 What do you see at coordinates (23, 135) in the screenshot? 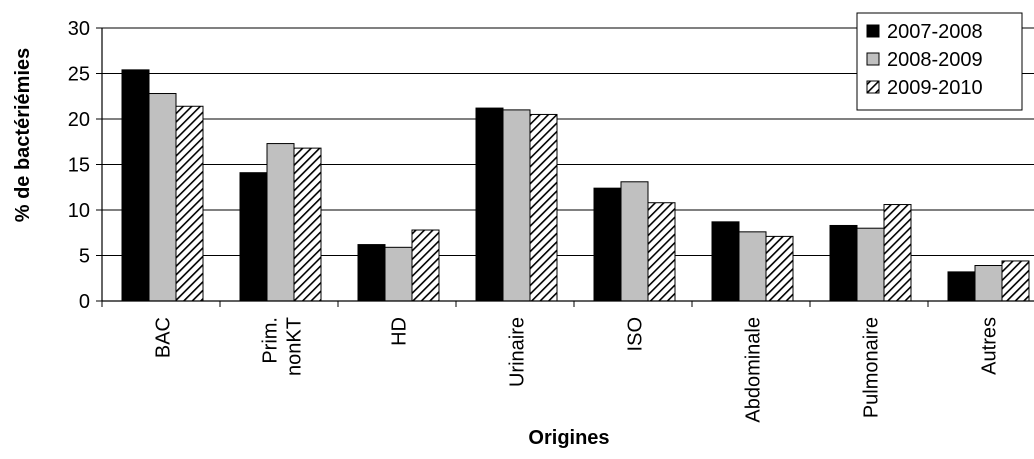
I see `y-axis-title: % de bactériémies` at bounding box center [23, 135].